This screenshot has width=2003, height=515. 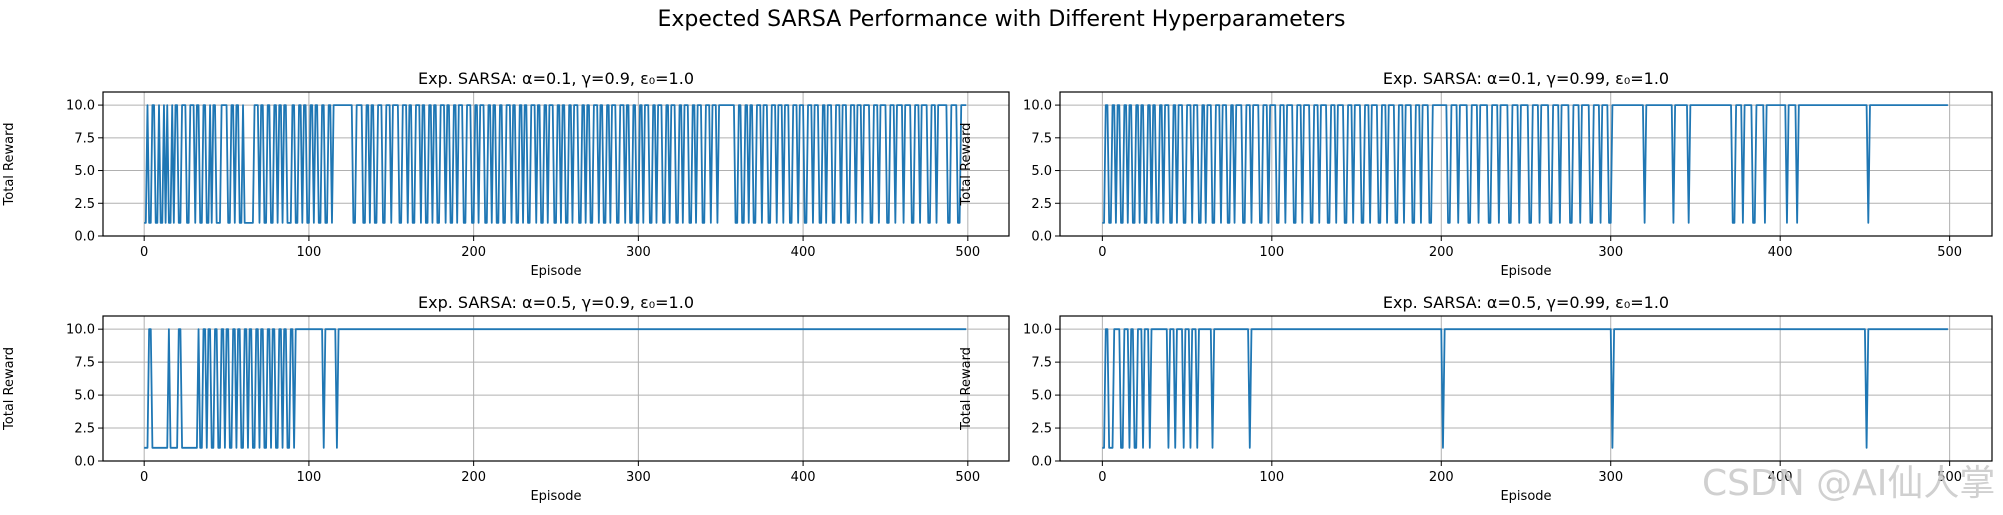 What do you see at coordinates (556, 302) in the screenshot?
I see `subplot-title: Exp. SARSA: α=0.5, γ=0.9, ε₀=1.0` at bounding box center [556, 302].